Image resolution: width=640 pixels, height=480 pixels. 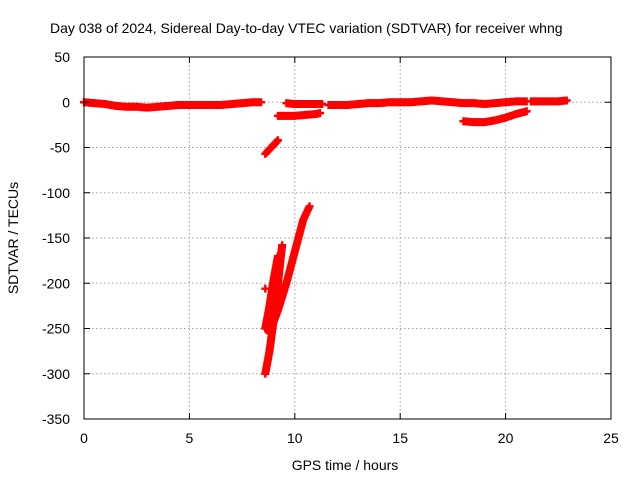 I want to click on y-tick-label: 50, so click(x=62, y=57).